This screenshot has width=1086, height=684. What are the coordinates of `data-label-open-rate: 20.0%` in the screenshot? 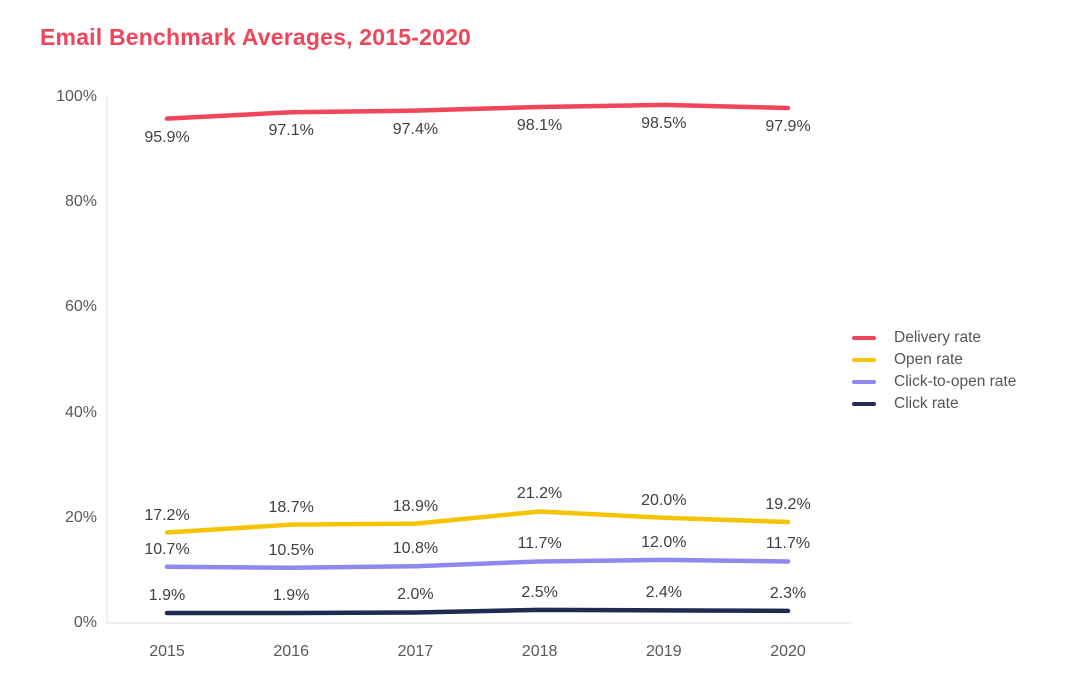 It's located at (664, 500).